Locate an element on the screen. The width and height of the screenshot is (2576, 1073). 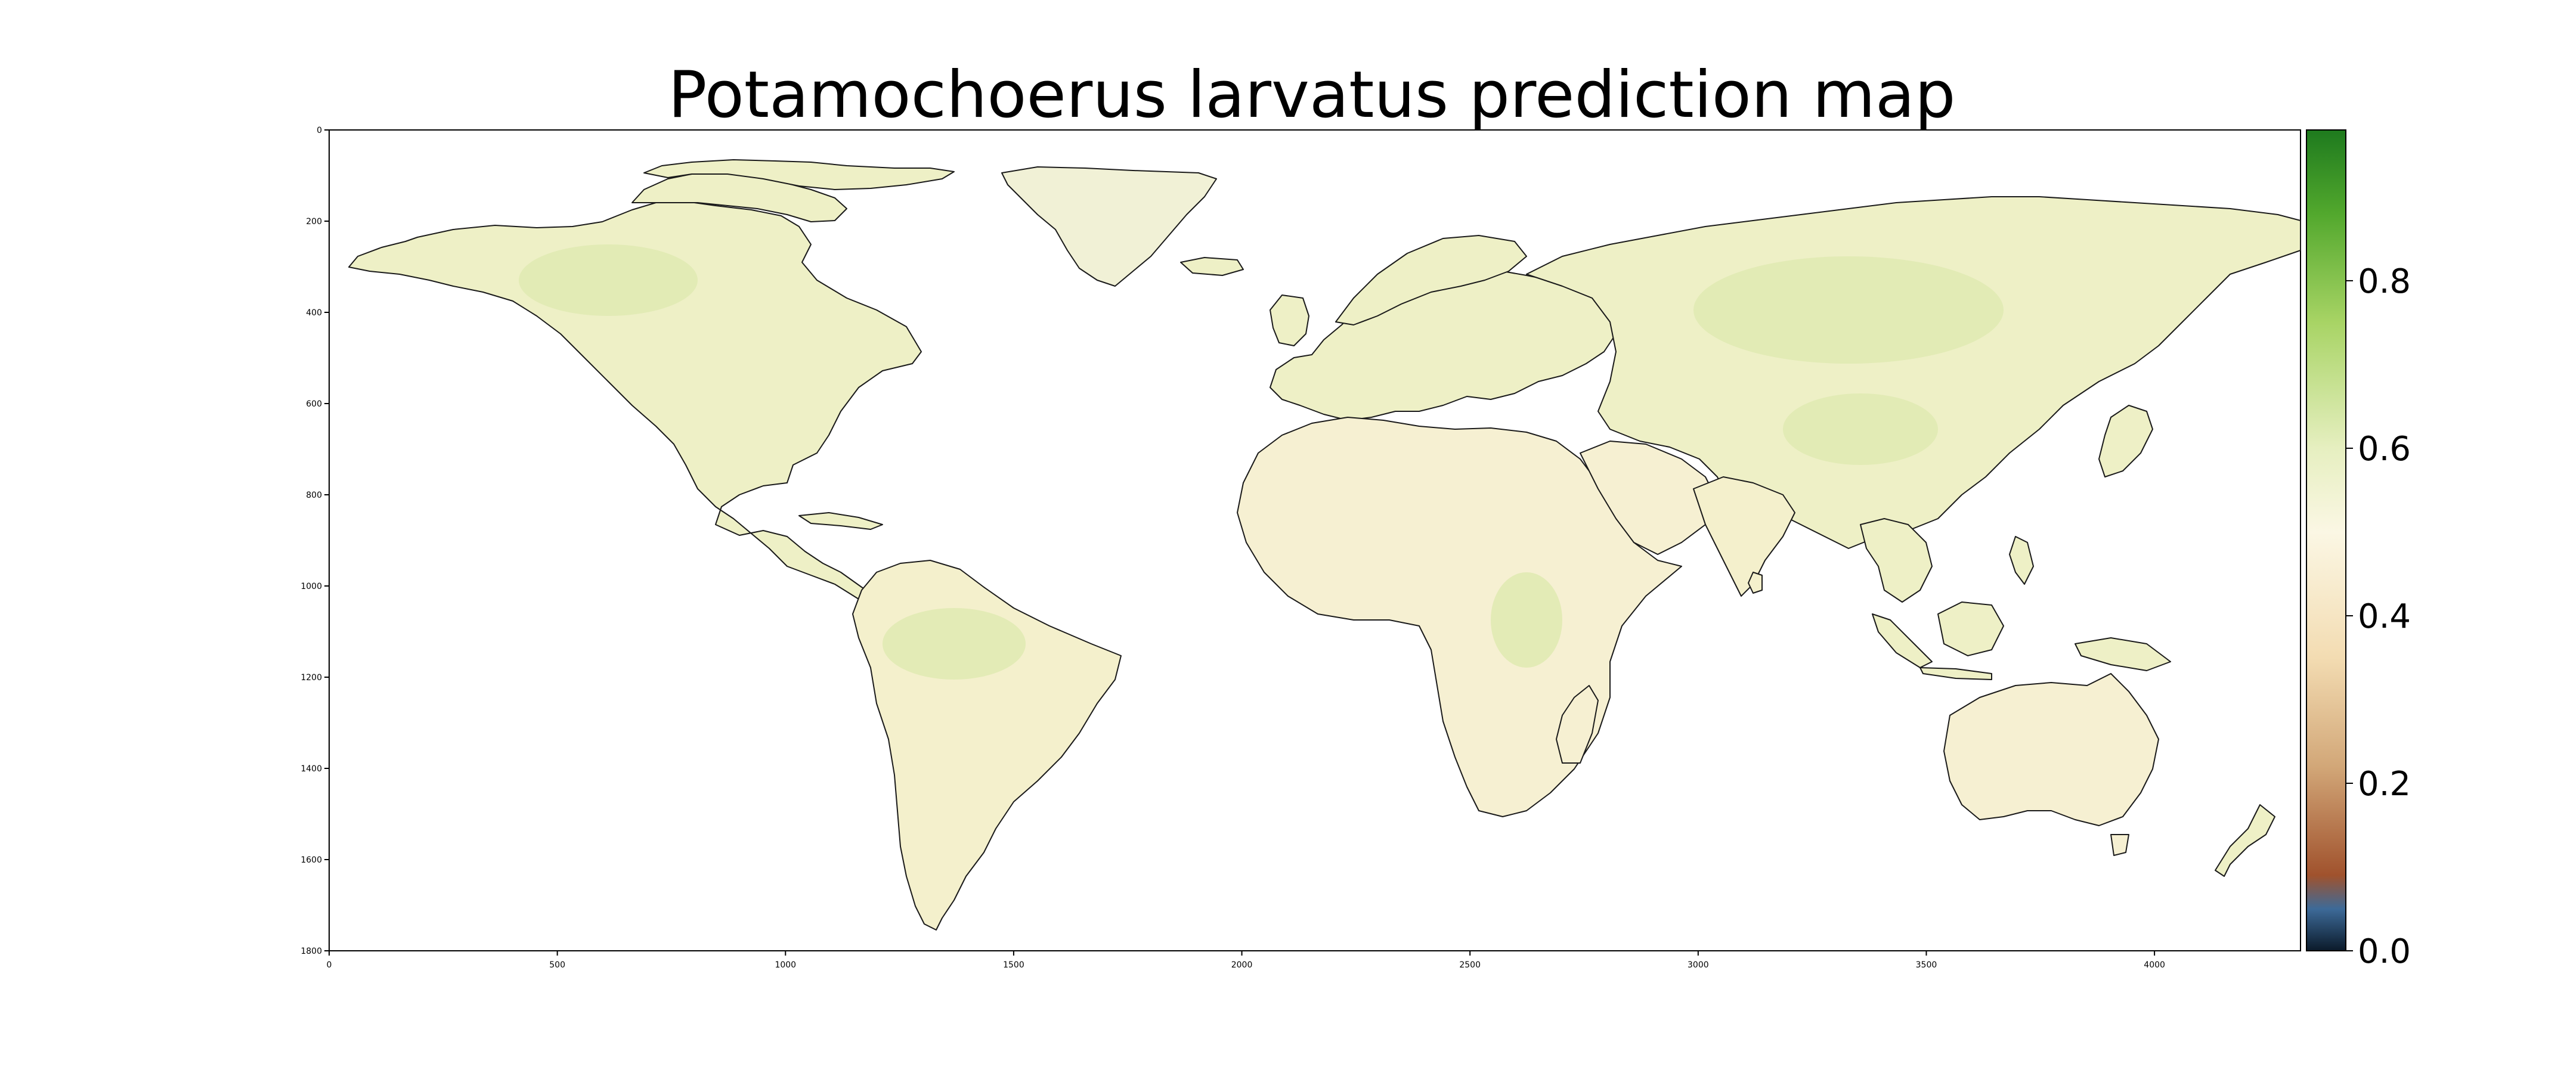
australia is located at coordinates (2051, 749).